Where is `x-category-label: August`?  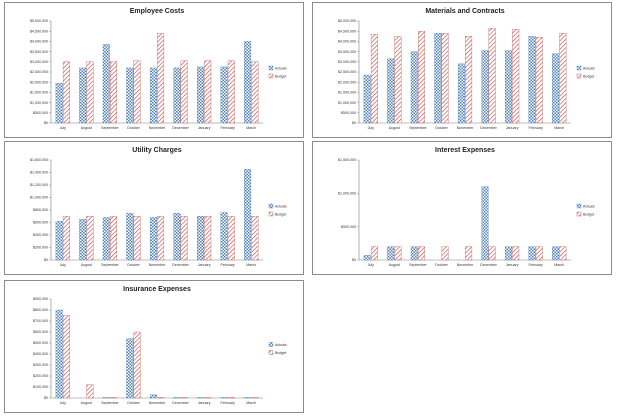 x-category-label: August is located at coordinates (86, 403).